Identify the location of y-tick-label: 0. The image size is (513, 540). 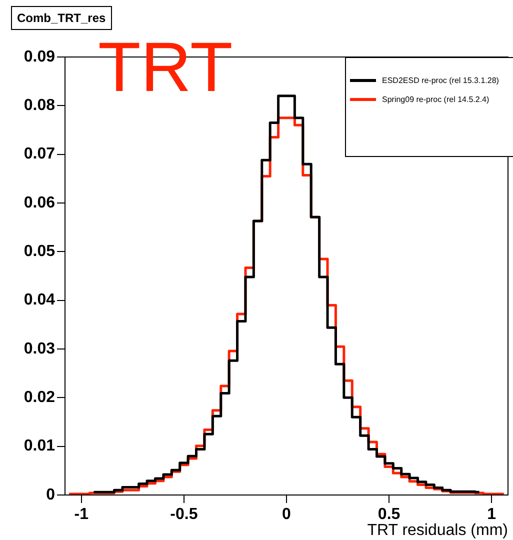
(51, 495).